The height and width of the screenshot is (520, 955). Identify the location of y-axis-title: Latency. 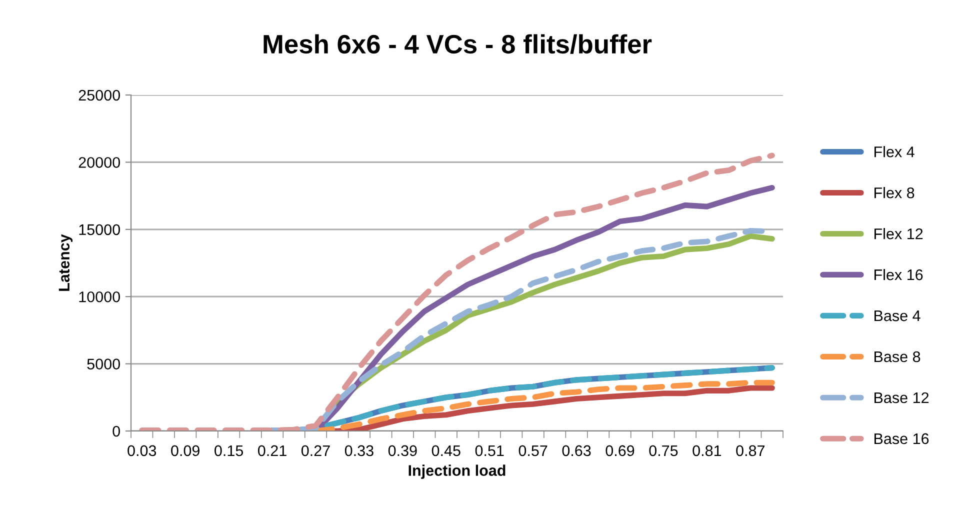
(65, 262).